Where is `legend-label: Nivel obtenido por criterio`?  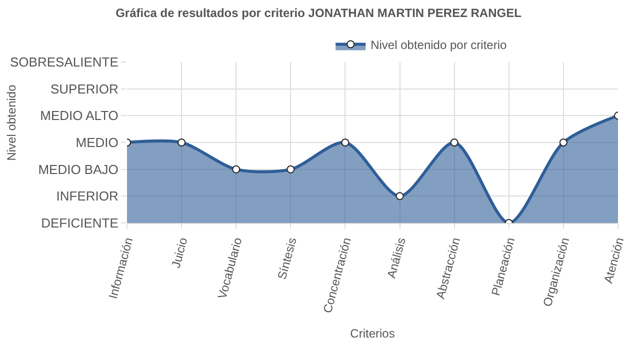
legend-label: Nivel obtenido por criterio is located at coordinates (438, 45).